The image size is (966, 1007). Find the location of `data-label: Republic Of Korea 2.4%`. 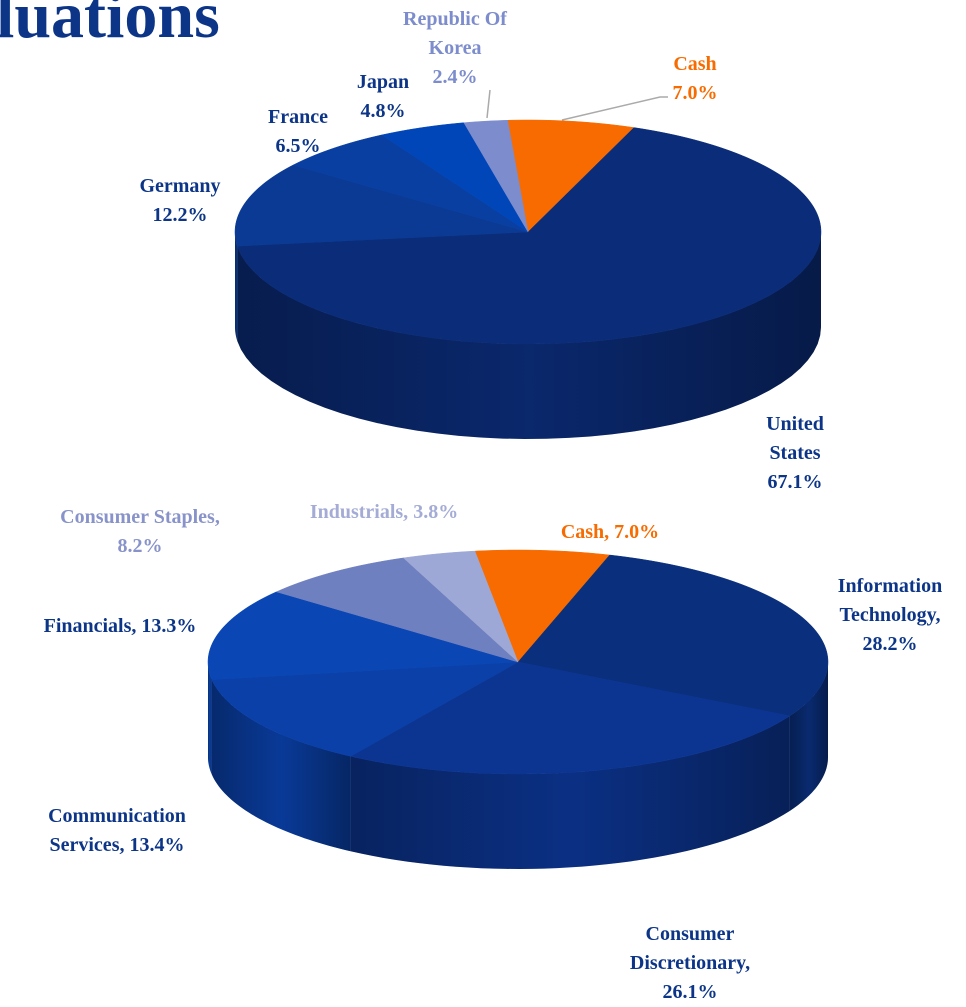

data-label: Republic Of Korea 2.4% is located at coordinates (455, 48).